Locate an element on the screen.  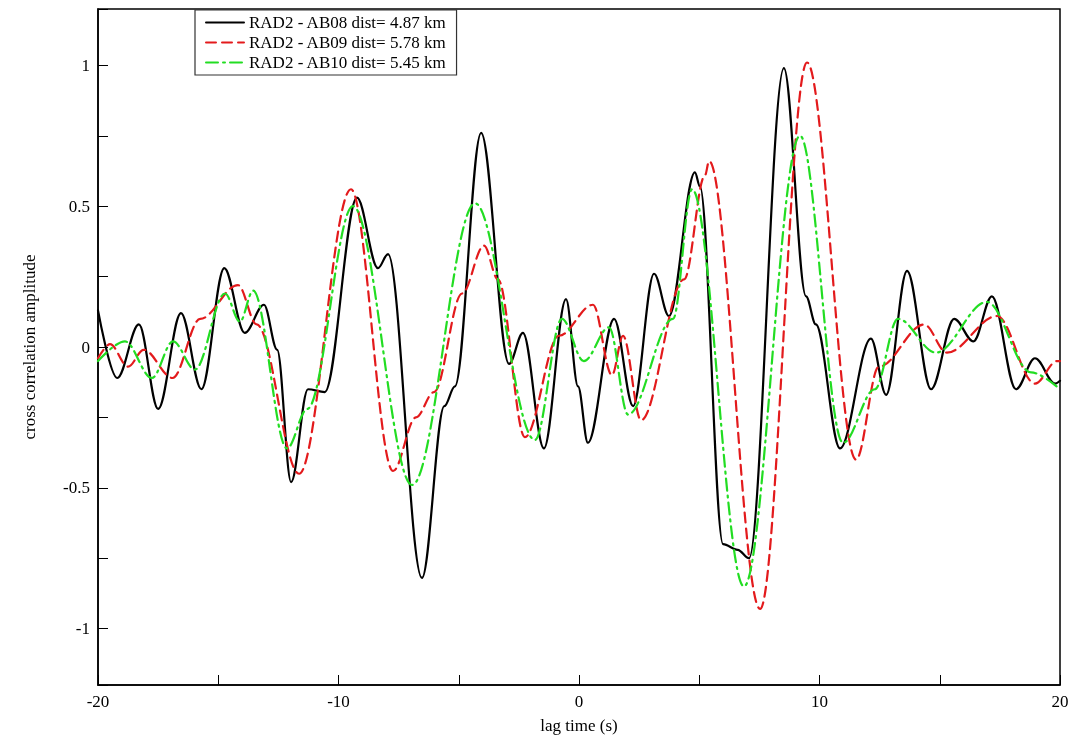
y-tick-label: -0.5 is located at coordinates (76, 488).